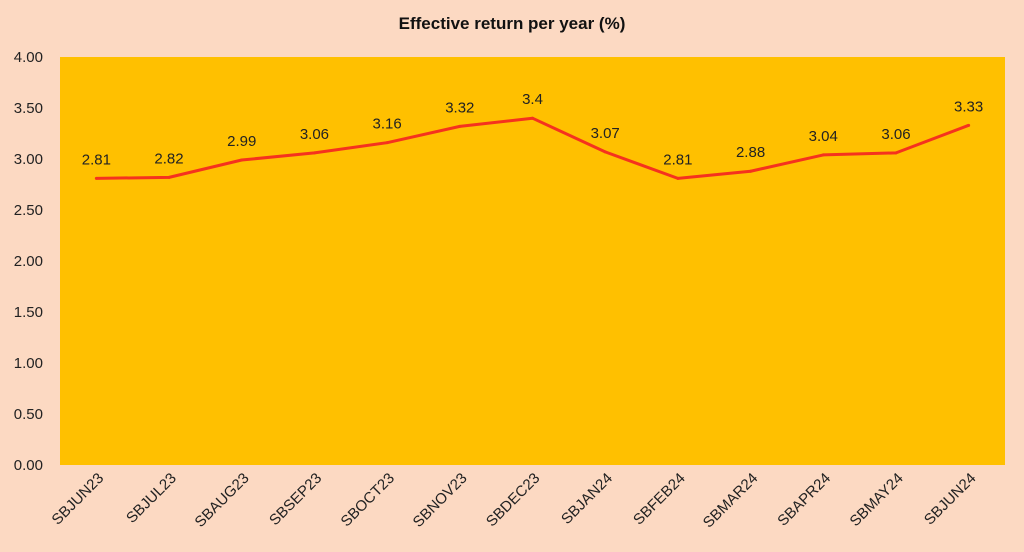 The image size is (1024, 552). Describe the element at coordinates (295, 499) in the screenshot. I see `x-tick-label: SBSEP23` at that location.